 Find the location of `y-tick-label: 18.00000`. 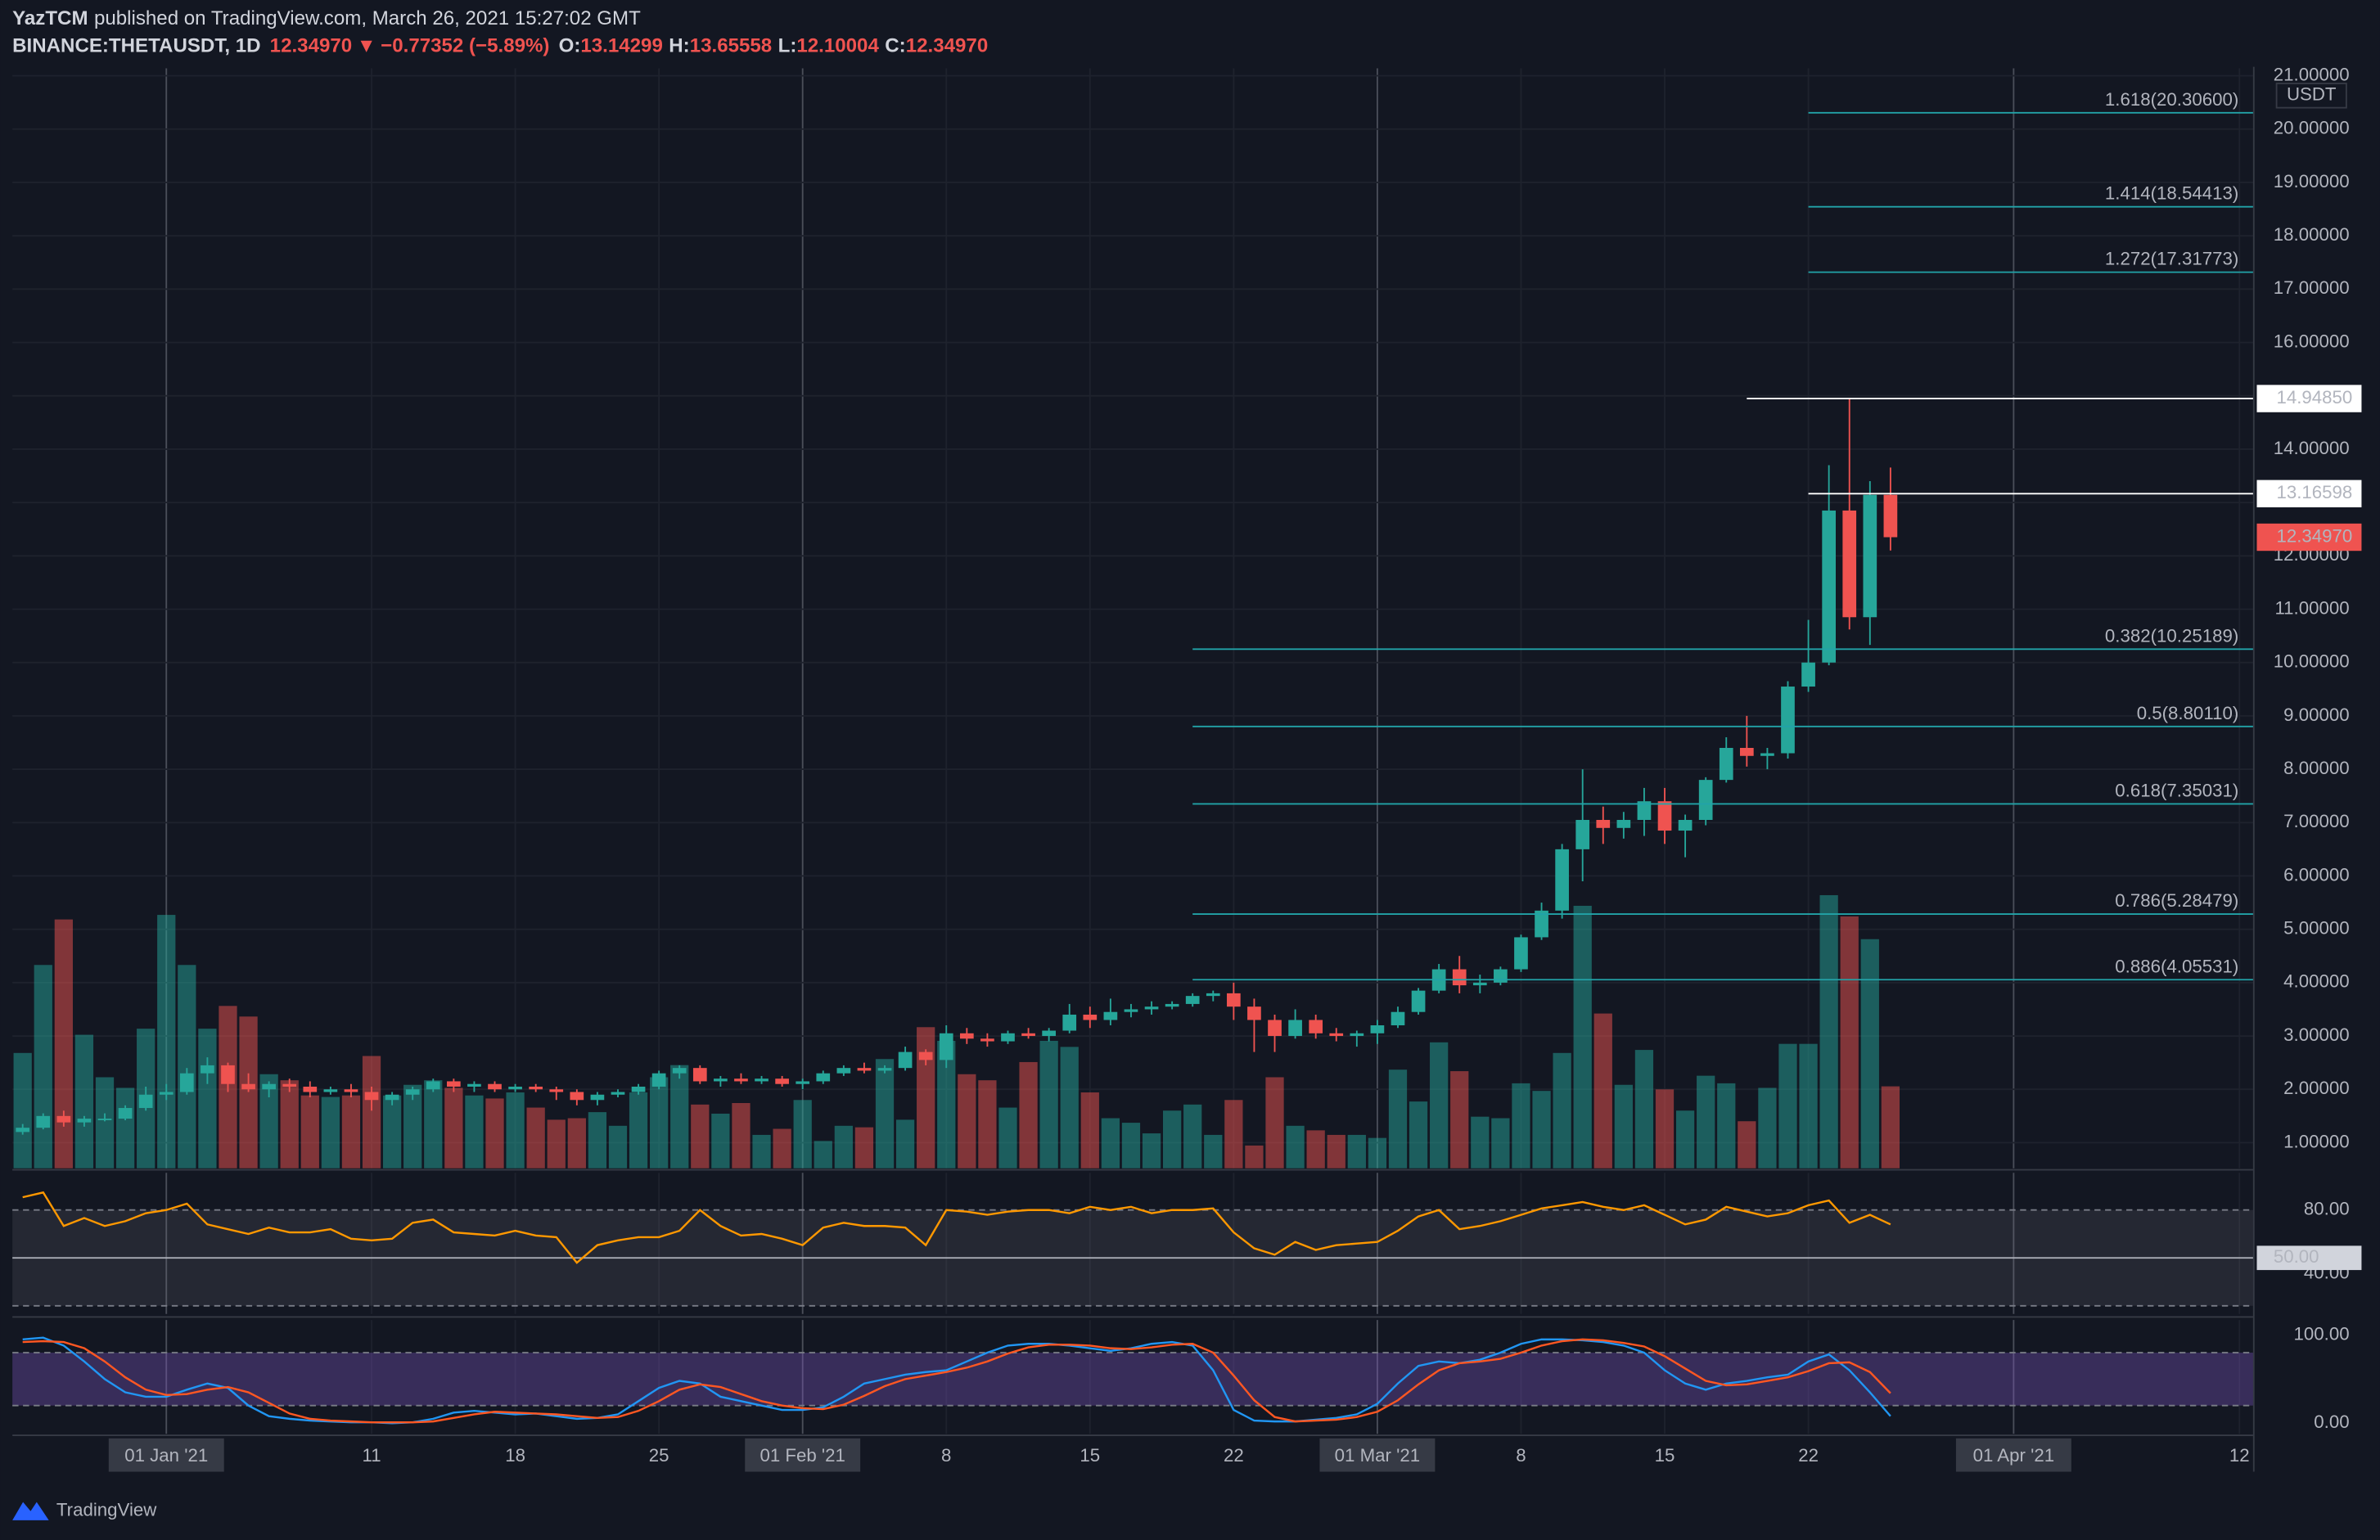

y-tick-label: 18.00000 is located at coordinates (2312, 234).